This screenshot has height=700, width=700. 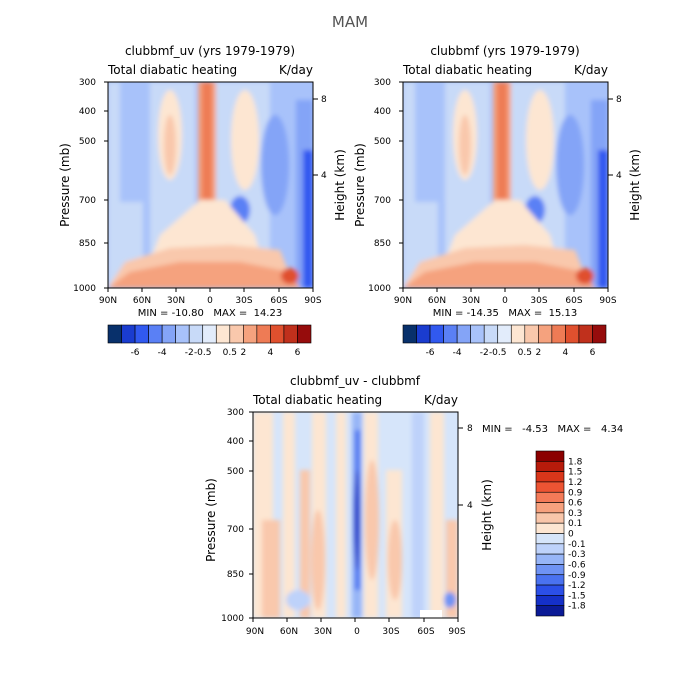 What do you see at coordinates (577, 576) in the screenshot?
I see `colorbar-diff-label: -0.9` at bounding box center [577, 576].